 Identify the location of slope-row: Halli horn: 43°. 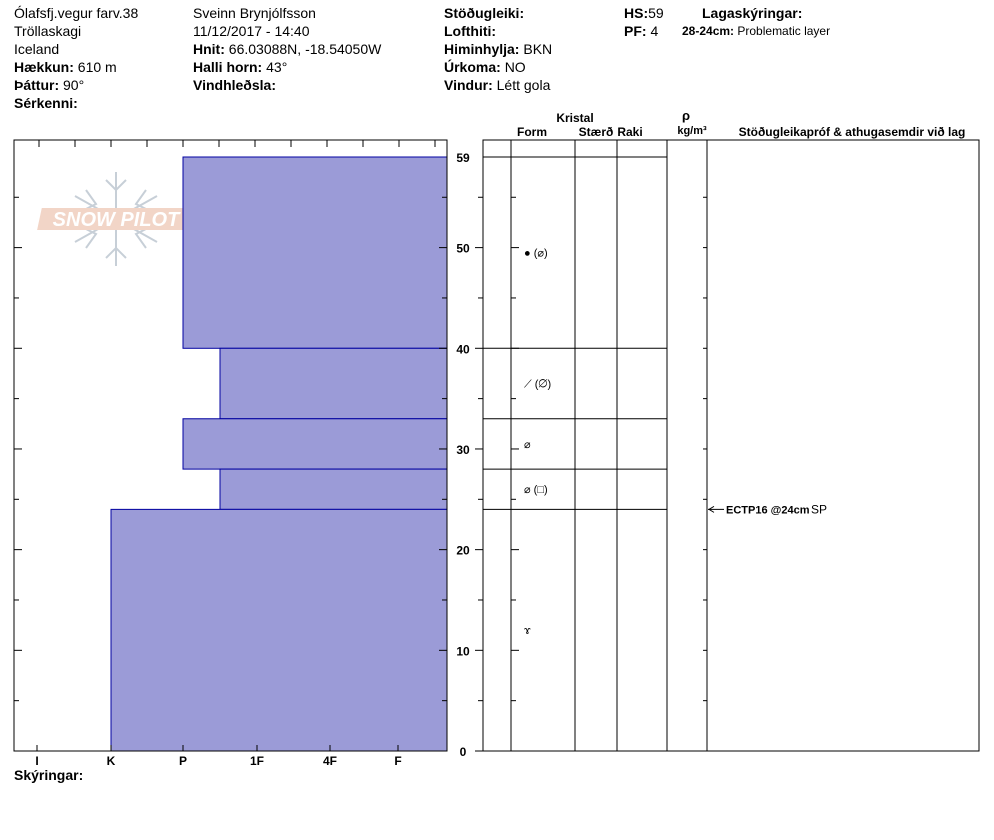
(287, 67).